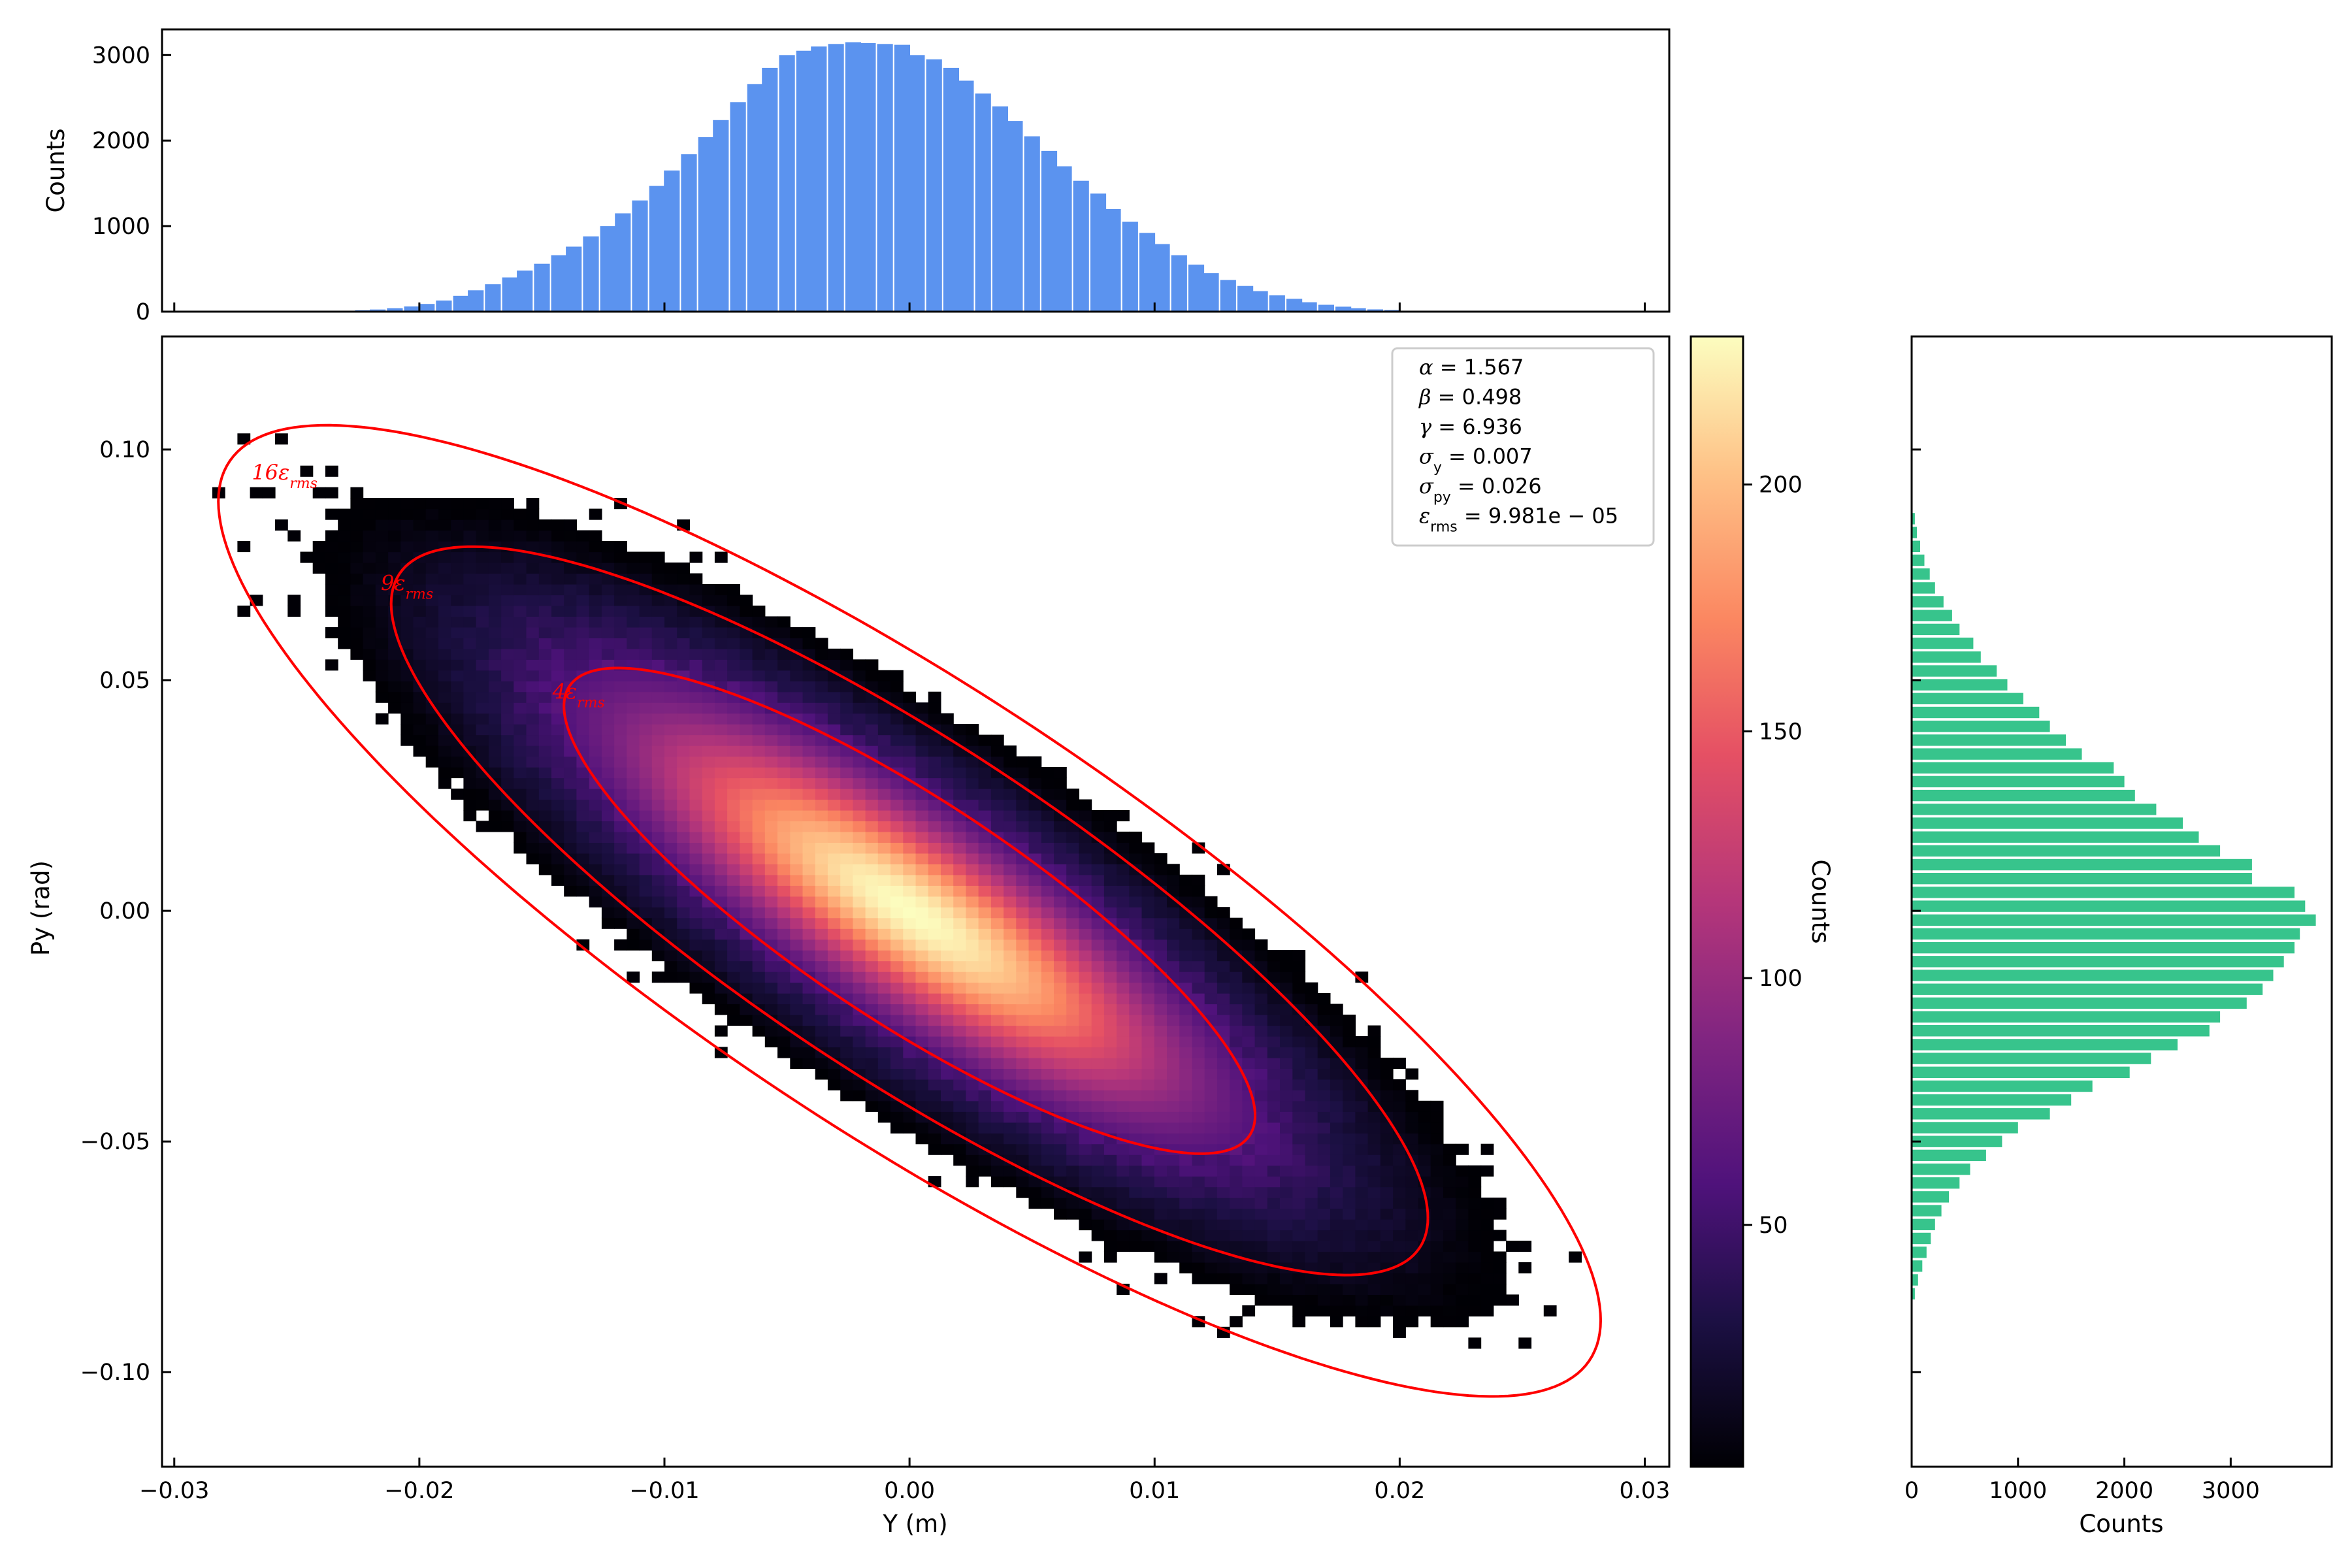 This screenshot has height=1568, width=2352. Describe the element at coordinates (706, 224) in the screenshot. I see `top-histogram-bar` at that location.